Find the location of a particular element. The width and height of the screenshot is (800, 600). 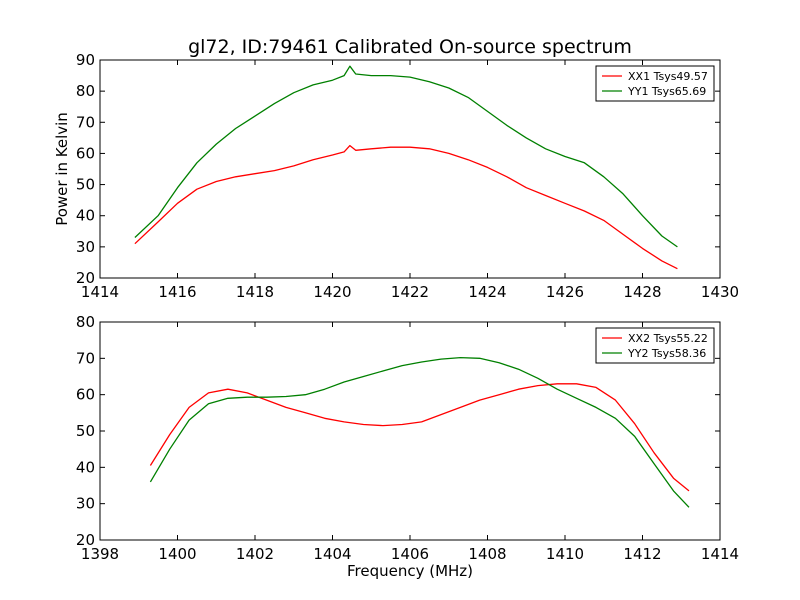

legend-label: YY1 Tsys65.69 is located at coordinates (666, 91).